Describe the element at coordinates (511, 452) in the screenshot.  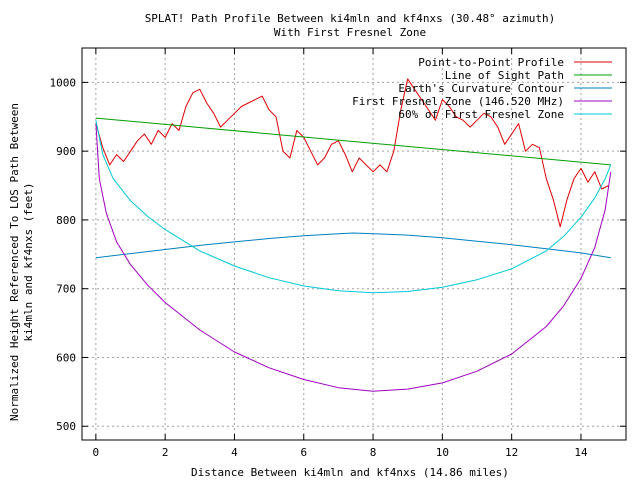
I see `x-tick-label: 12` at that location.